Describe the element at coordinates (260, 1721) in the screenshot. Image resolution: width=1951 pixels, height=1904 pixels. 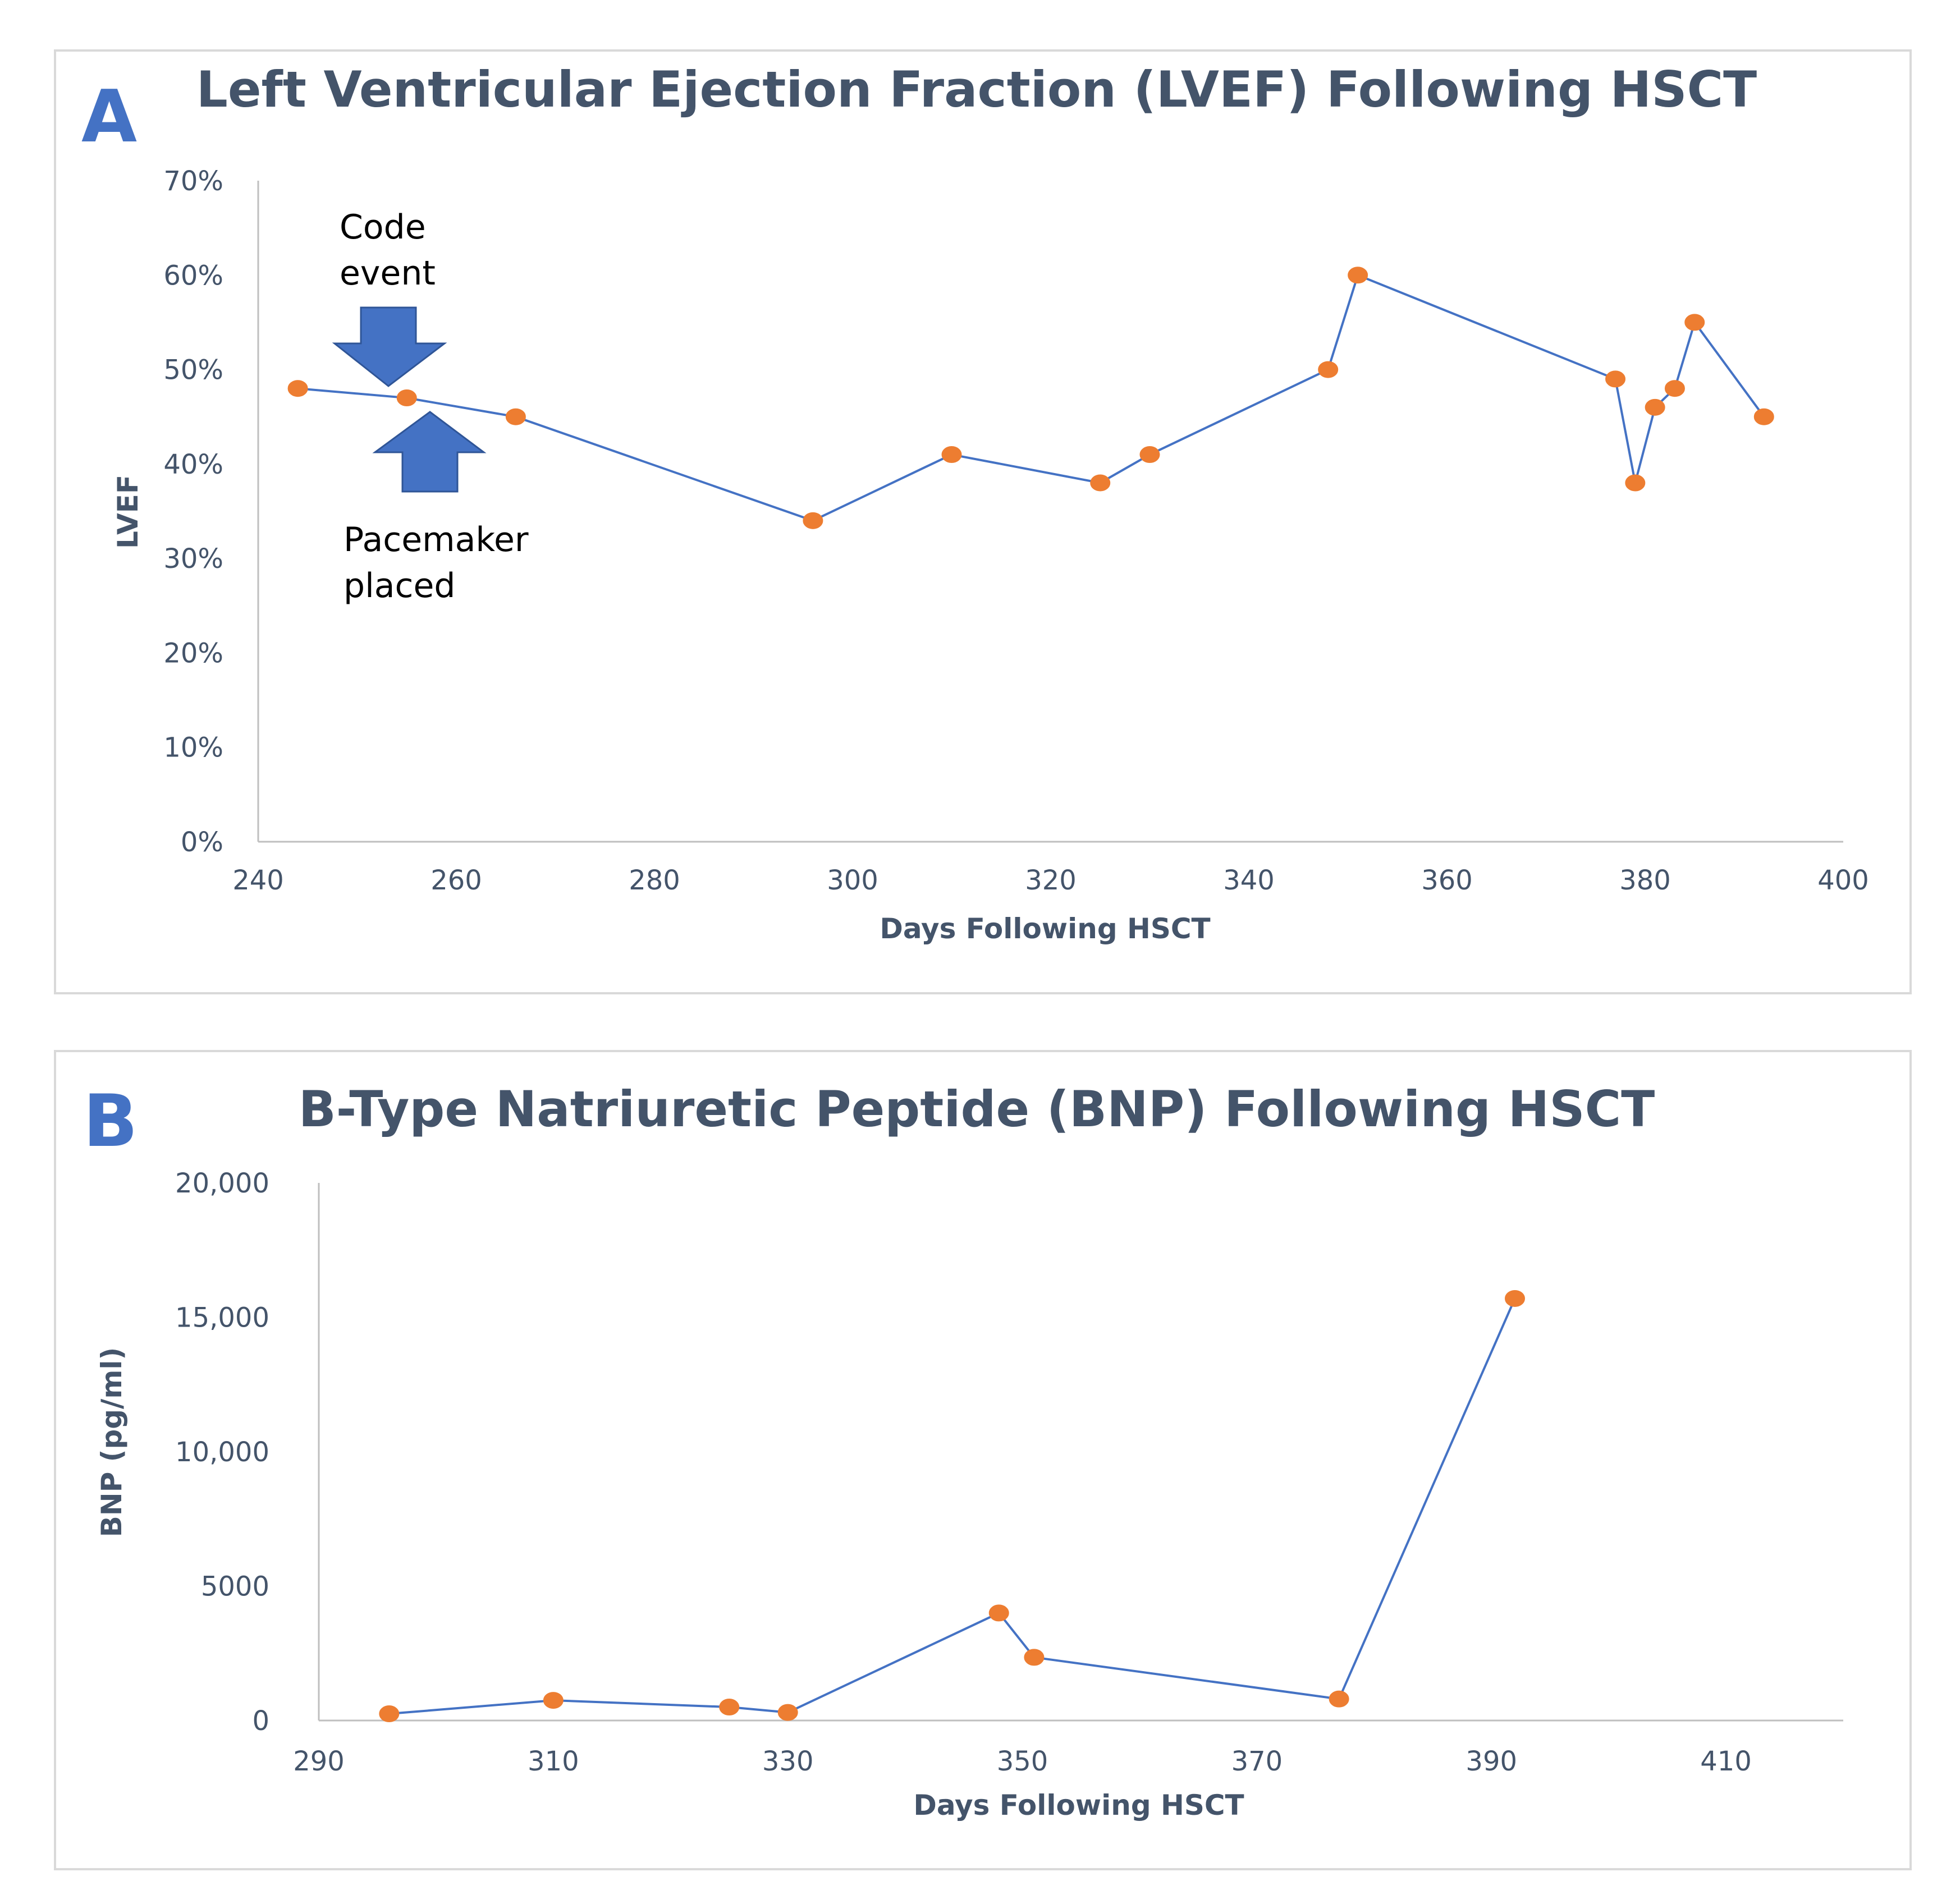
I see `chart-b-y-tick-label: 0` at that location.